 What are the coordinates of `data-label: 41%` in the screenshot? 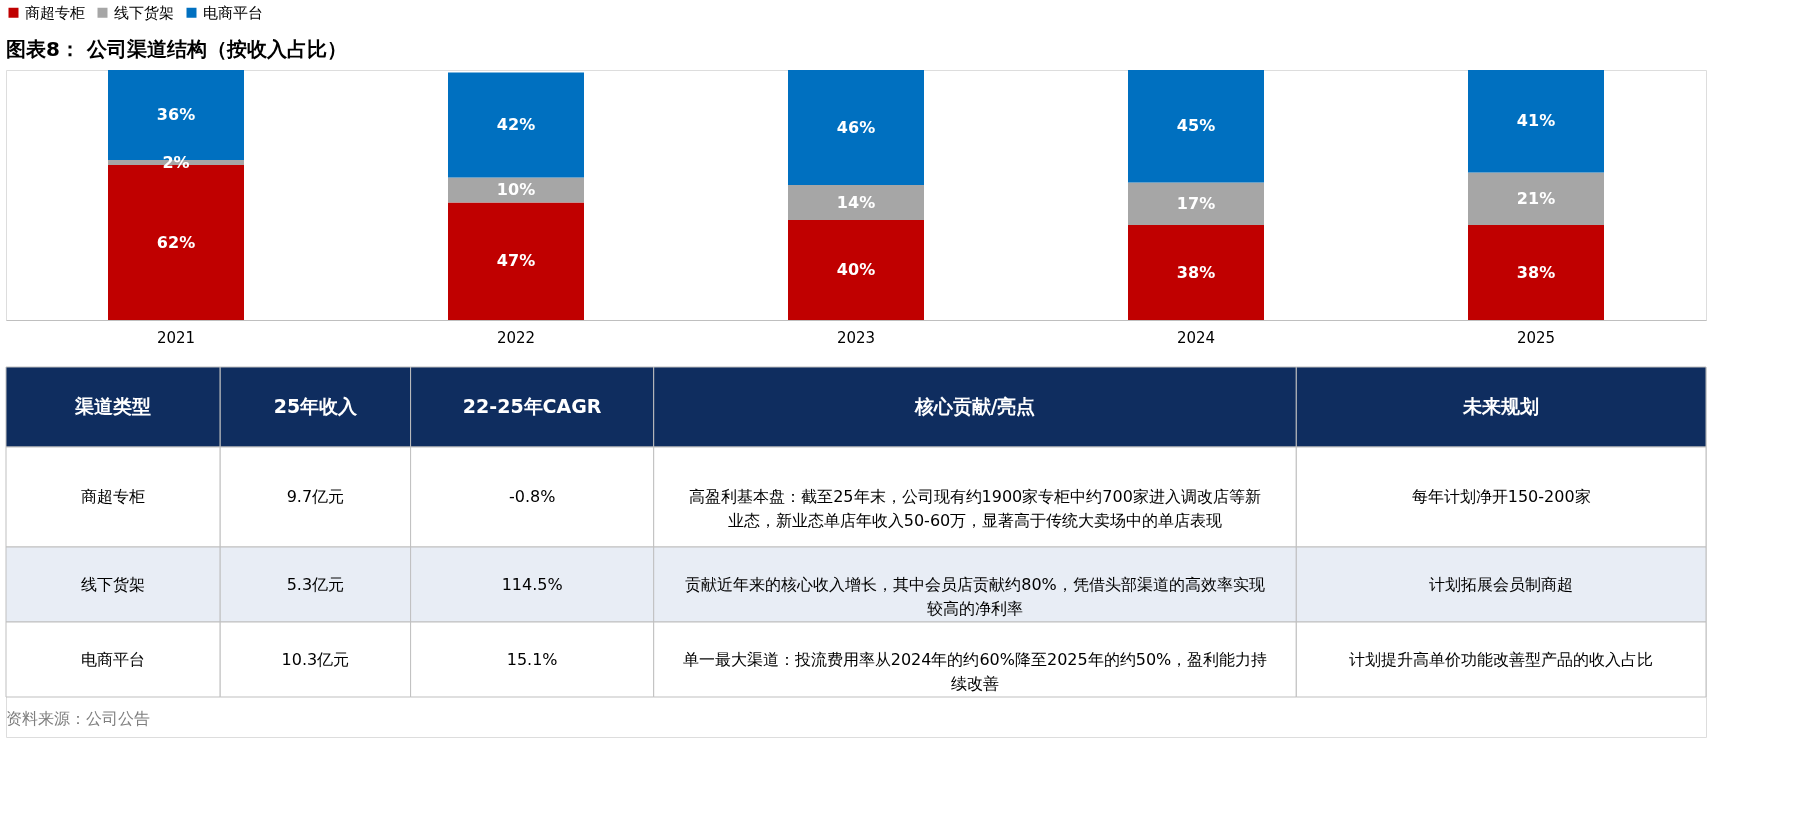 It's located at (1536, 121).